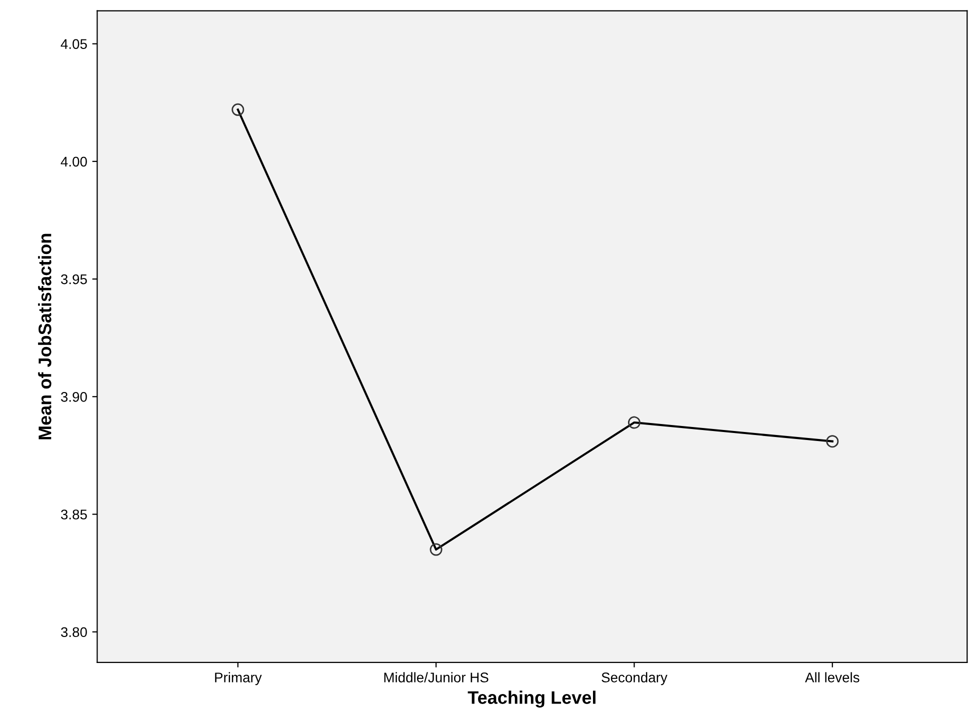 This screenshot has width=972, height=724. I want to click on x-tick-label: Middle/Junior HS, so click(436, 677).